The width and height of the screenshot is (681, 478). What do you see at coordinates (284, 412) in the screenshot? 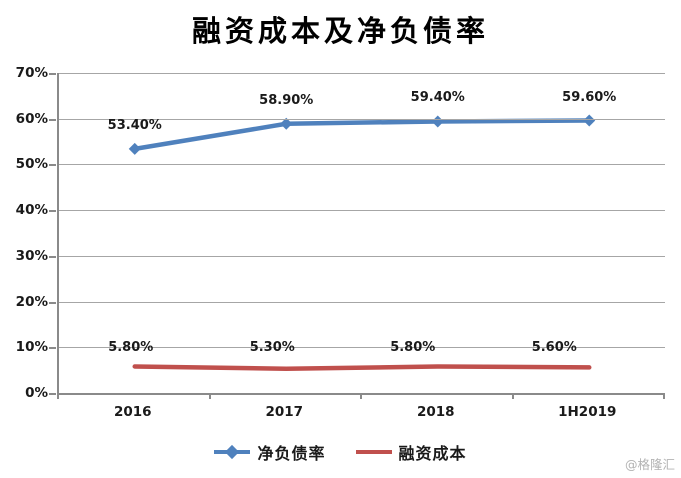
I see `x-axis-label: 2017` at bounding box center [284, 412].